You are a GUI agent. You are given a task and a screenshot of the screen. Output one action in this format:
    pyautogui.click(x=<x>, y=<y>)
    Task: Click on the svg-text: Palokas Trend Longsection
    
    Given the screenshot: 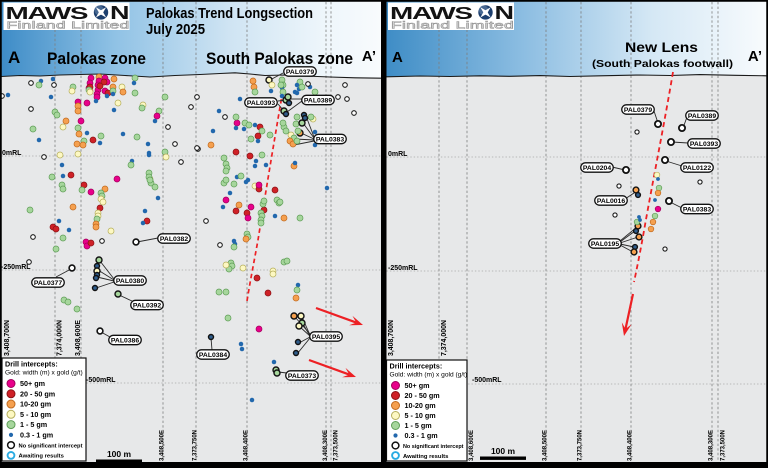 What is the action you would take?
    pyautogui.click(x=229, y=14)
    